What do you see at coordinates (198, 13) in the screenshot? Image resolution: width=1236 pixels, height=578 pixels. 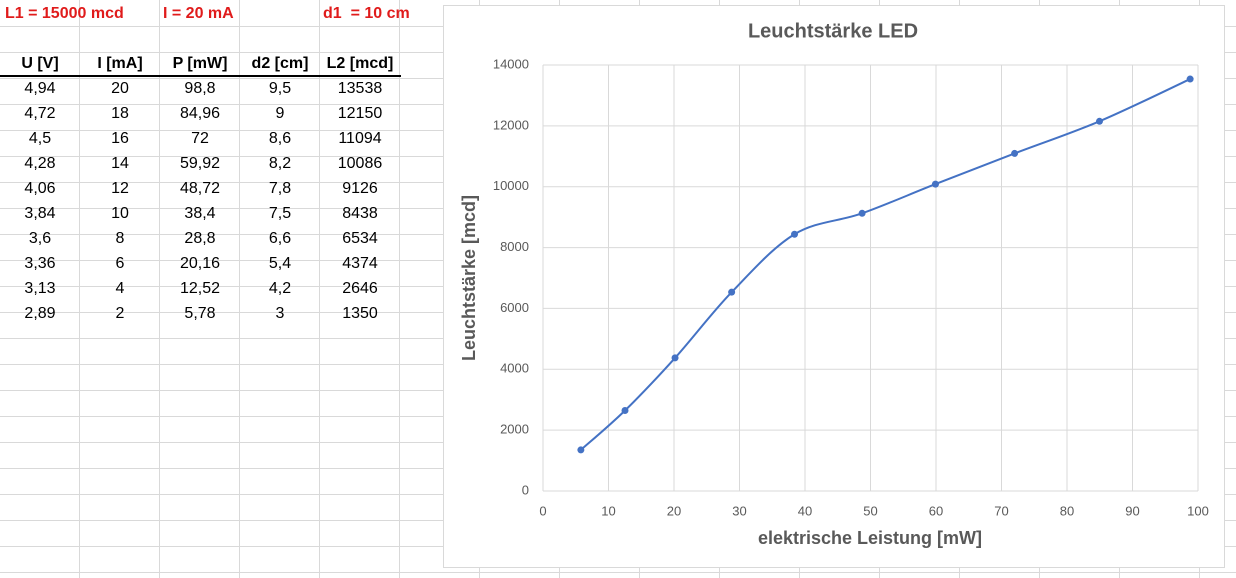 I see `header-cell: I = 20 mA` at bounding box center [198, 13].